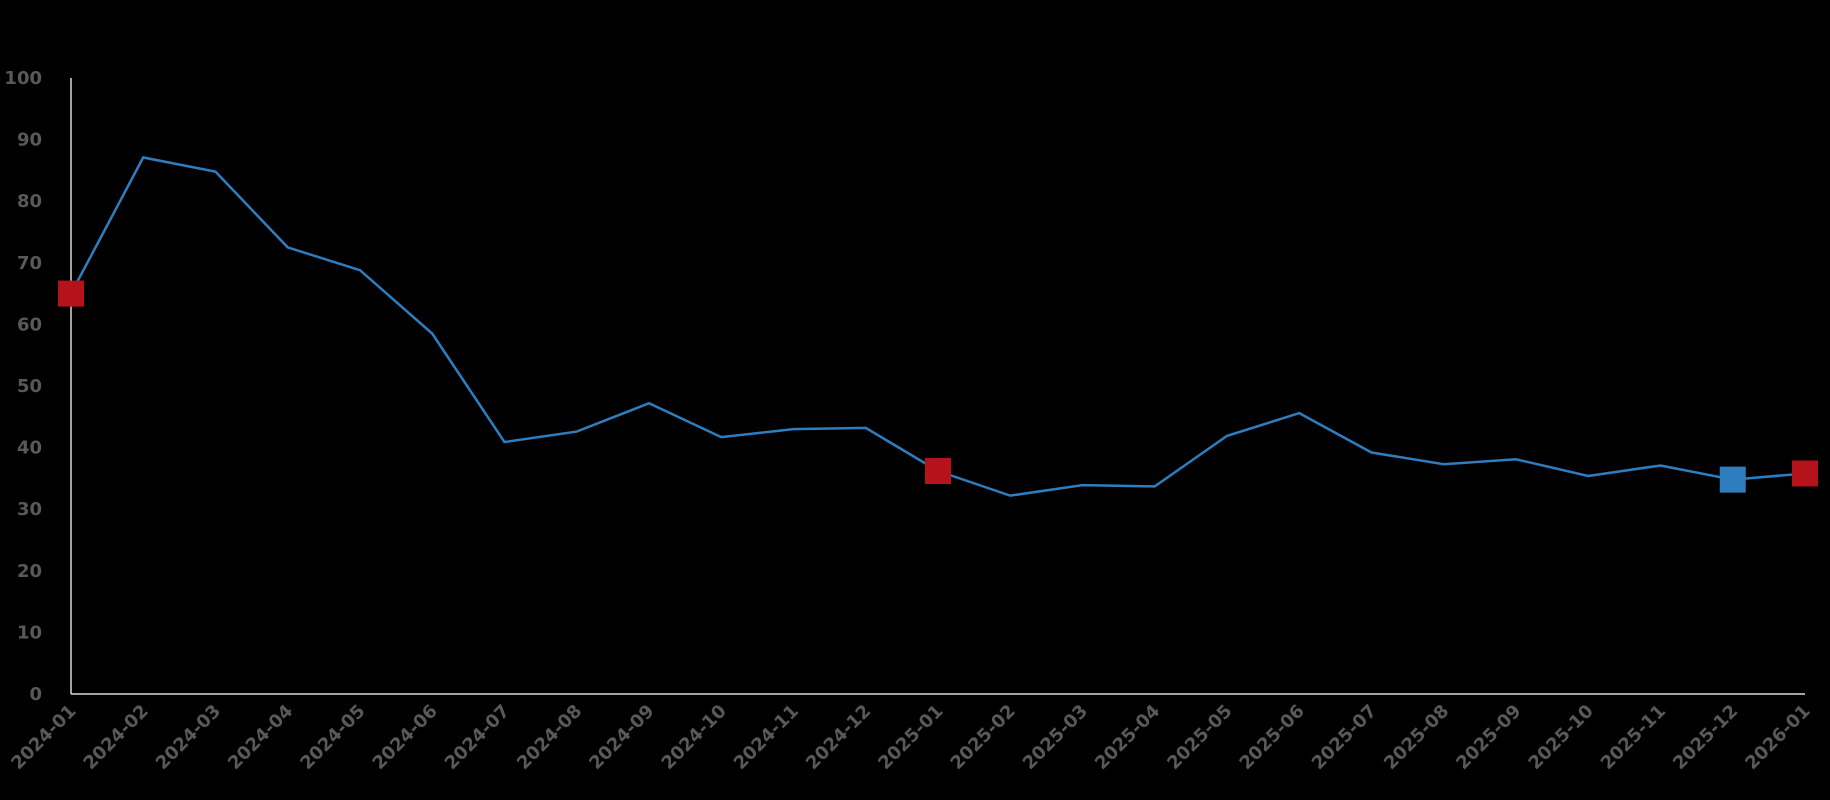 The height and width of the screenshot is (800, 1830). What do you see at coordinates (1272, 737) in the screenshot?
I see `x-tick-label: 2025-06` at bounding box center [1272, 737].